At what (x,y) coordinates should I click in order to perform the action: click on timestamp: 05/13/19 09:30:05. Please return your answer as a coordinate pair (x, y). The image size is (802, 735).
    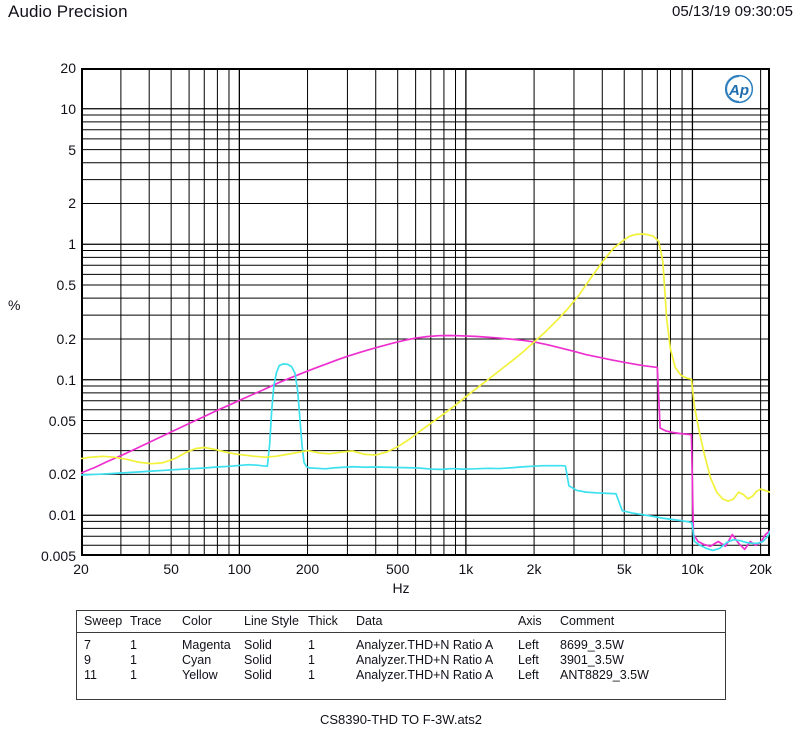
    Looking at the image, I should click on (732, 11).